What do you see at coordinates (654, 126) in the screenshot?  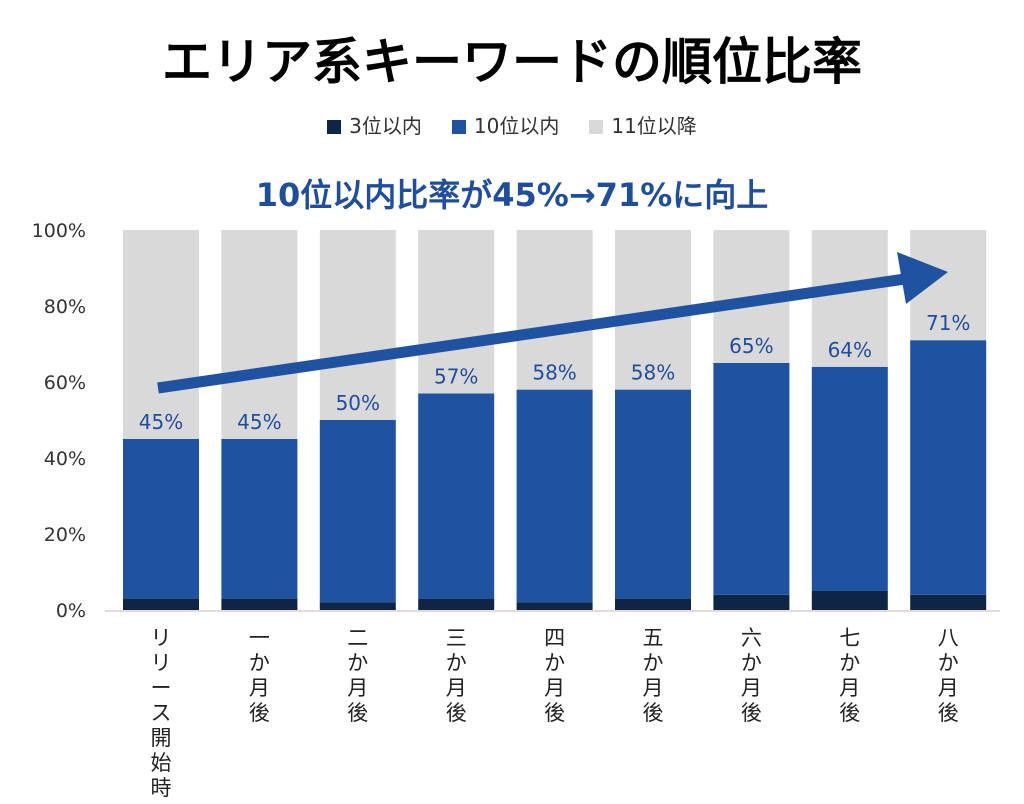 I see `legend-label: 11位以降` at bounding box center [654, 126].